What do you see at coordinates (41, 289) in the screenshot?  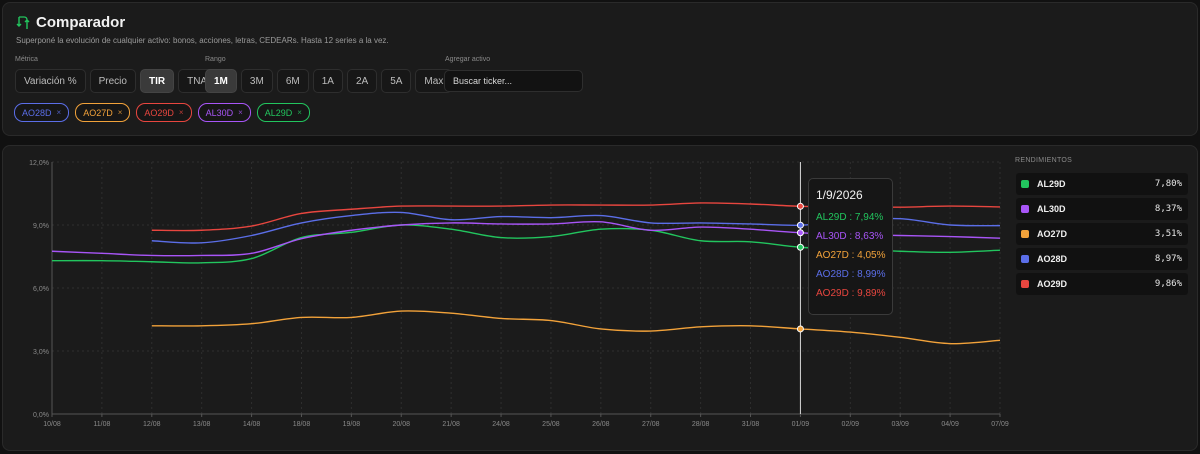 I see `y-tick-label: 6,0%` at bounding box center [41, 289].